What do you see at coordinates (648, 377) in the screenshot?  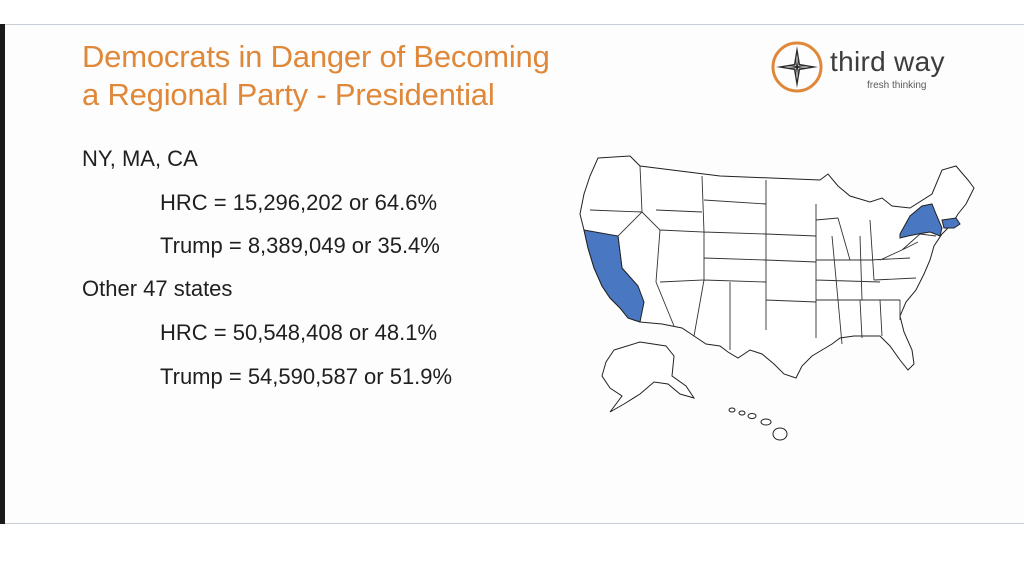 I see `state-alaska` at bounding box center [648, 377].